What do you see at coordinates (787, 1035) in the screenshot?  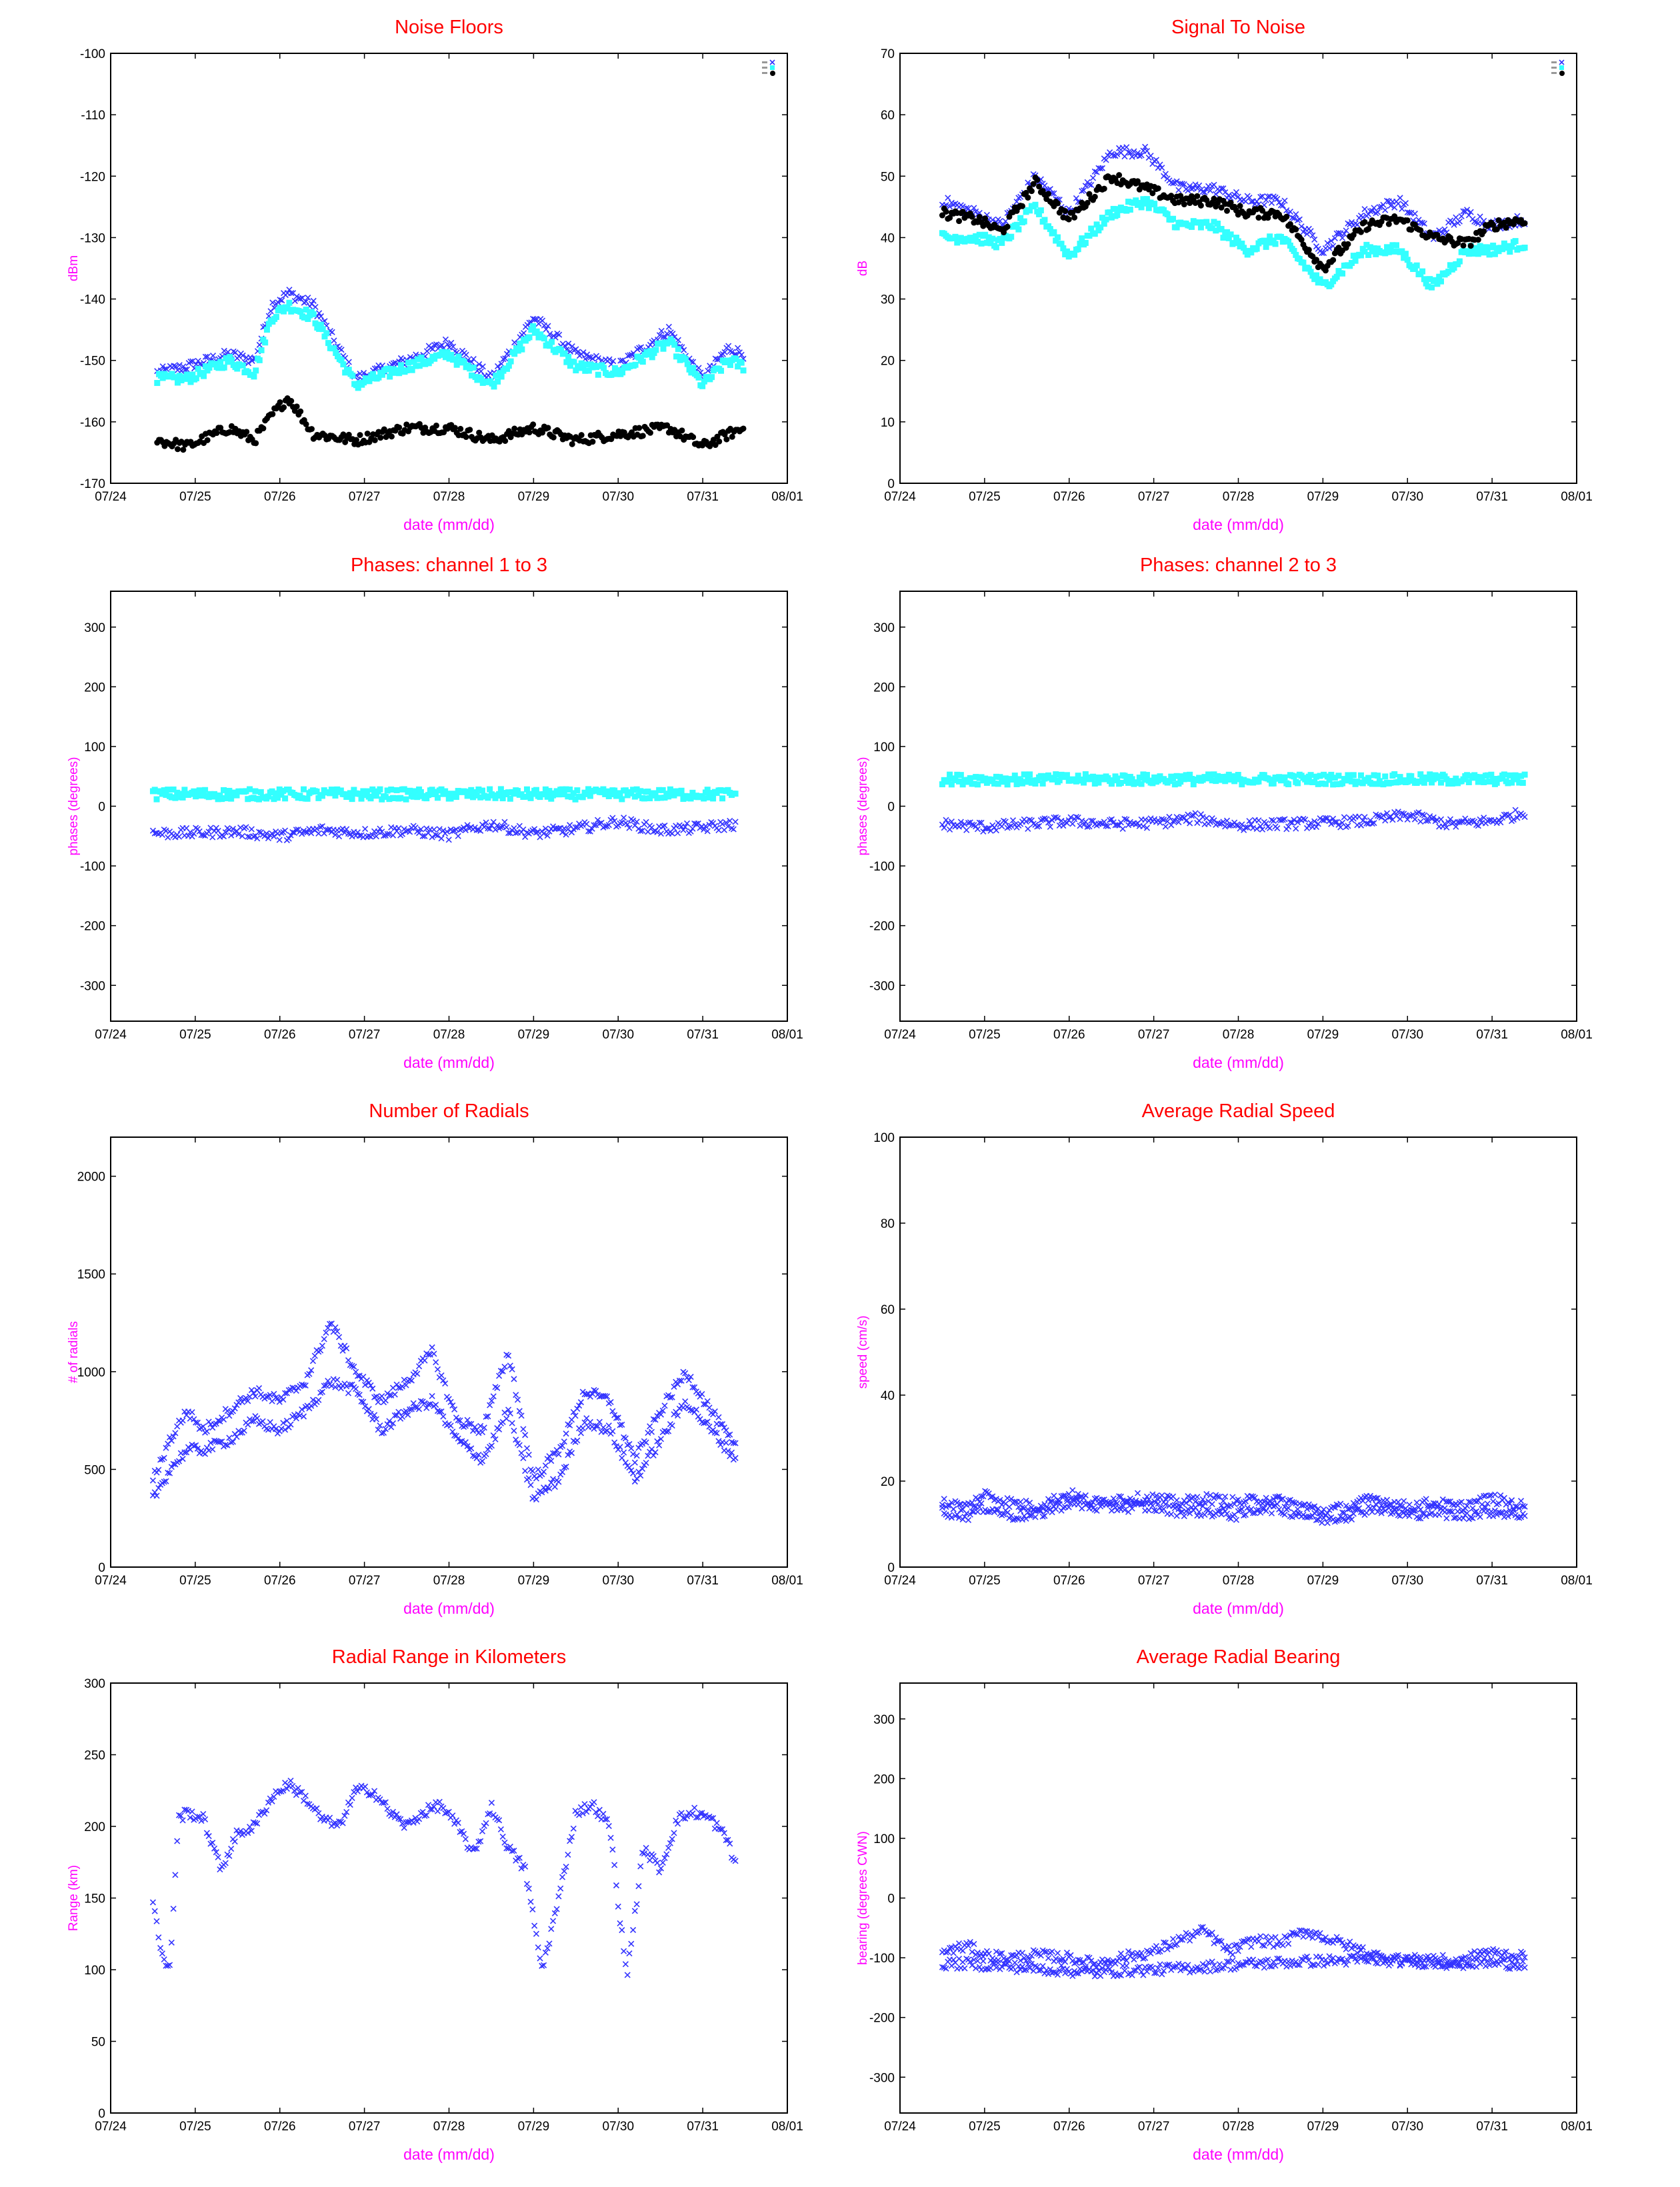 I see `x-tick-label: 08/01` at bounding box center [787, 1035].